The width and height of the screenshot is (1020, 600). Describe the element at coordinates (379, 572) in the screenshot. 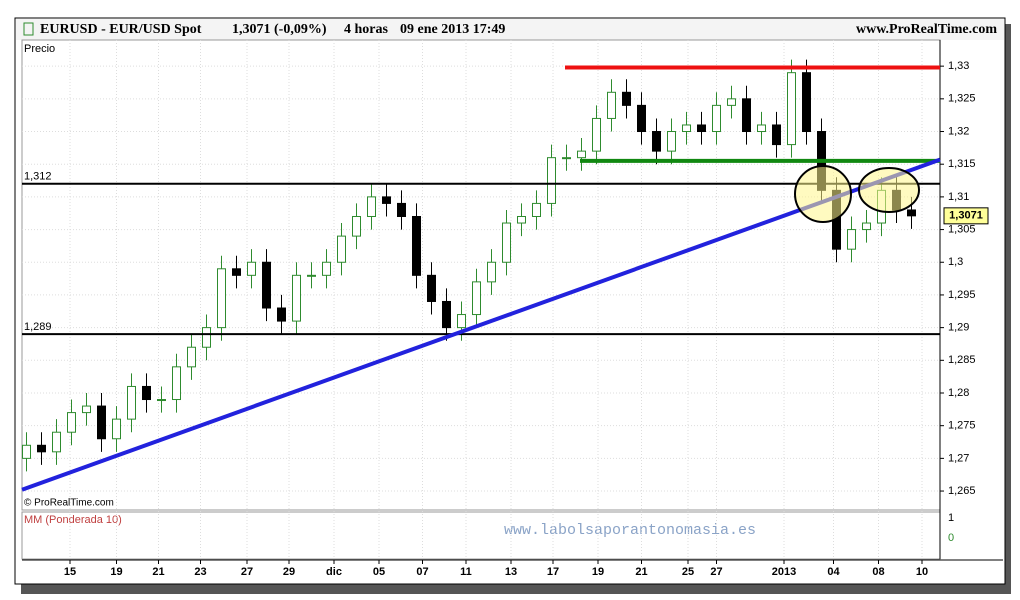

I see `x-tick-label: 05` at that location.